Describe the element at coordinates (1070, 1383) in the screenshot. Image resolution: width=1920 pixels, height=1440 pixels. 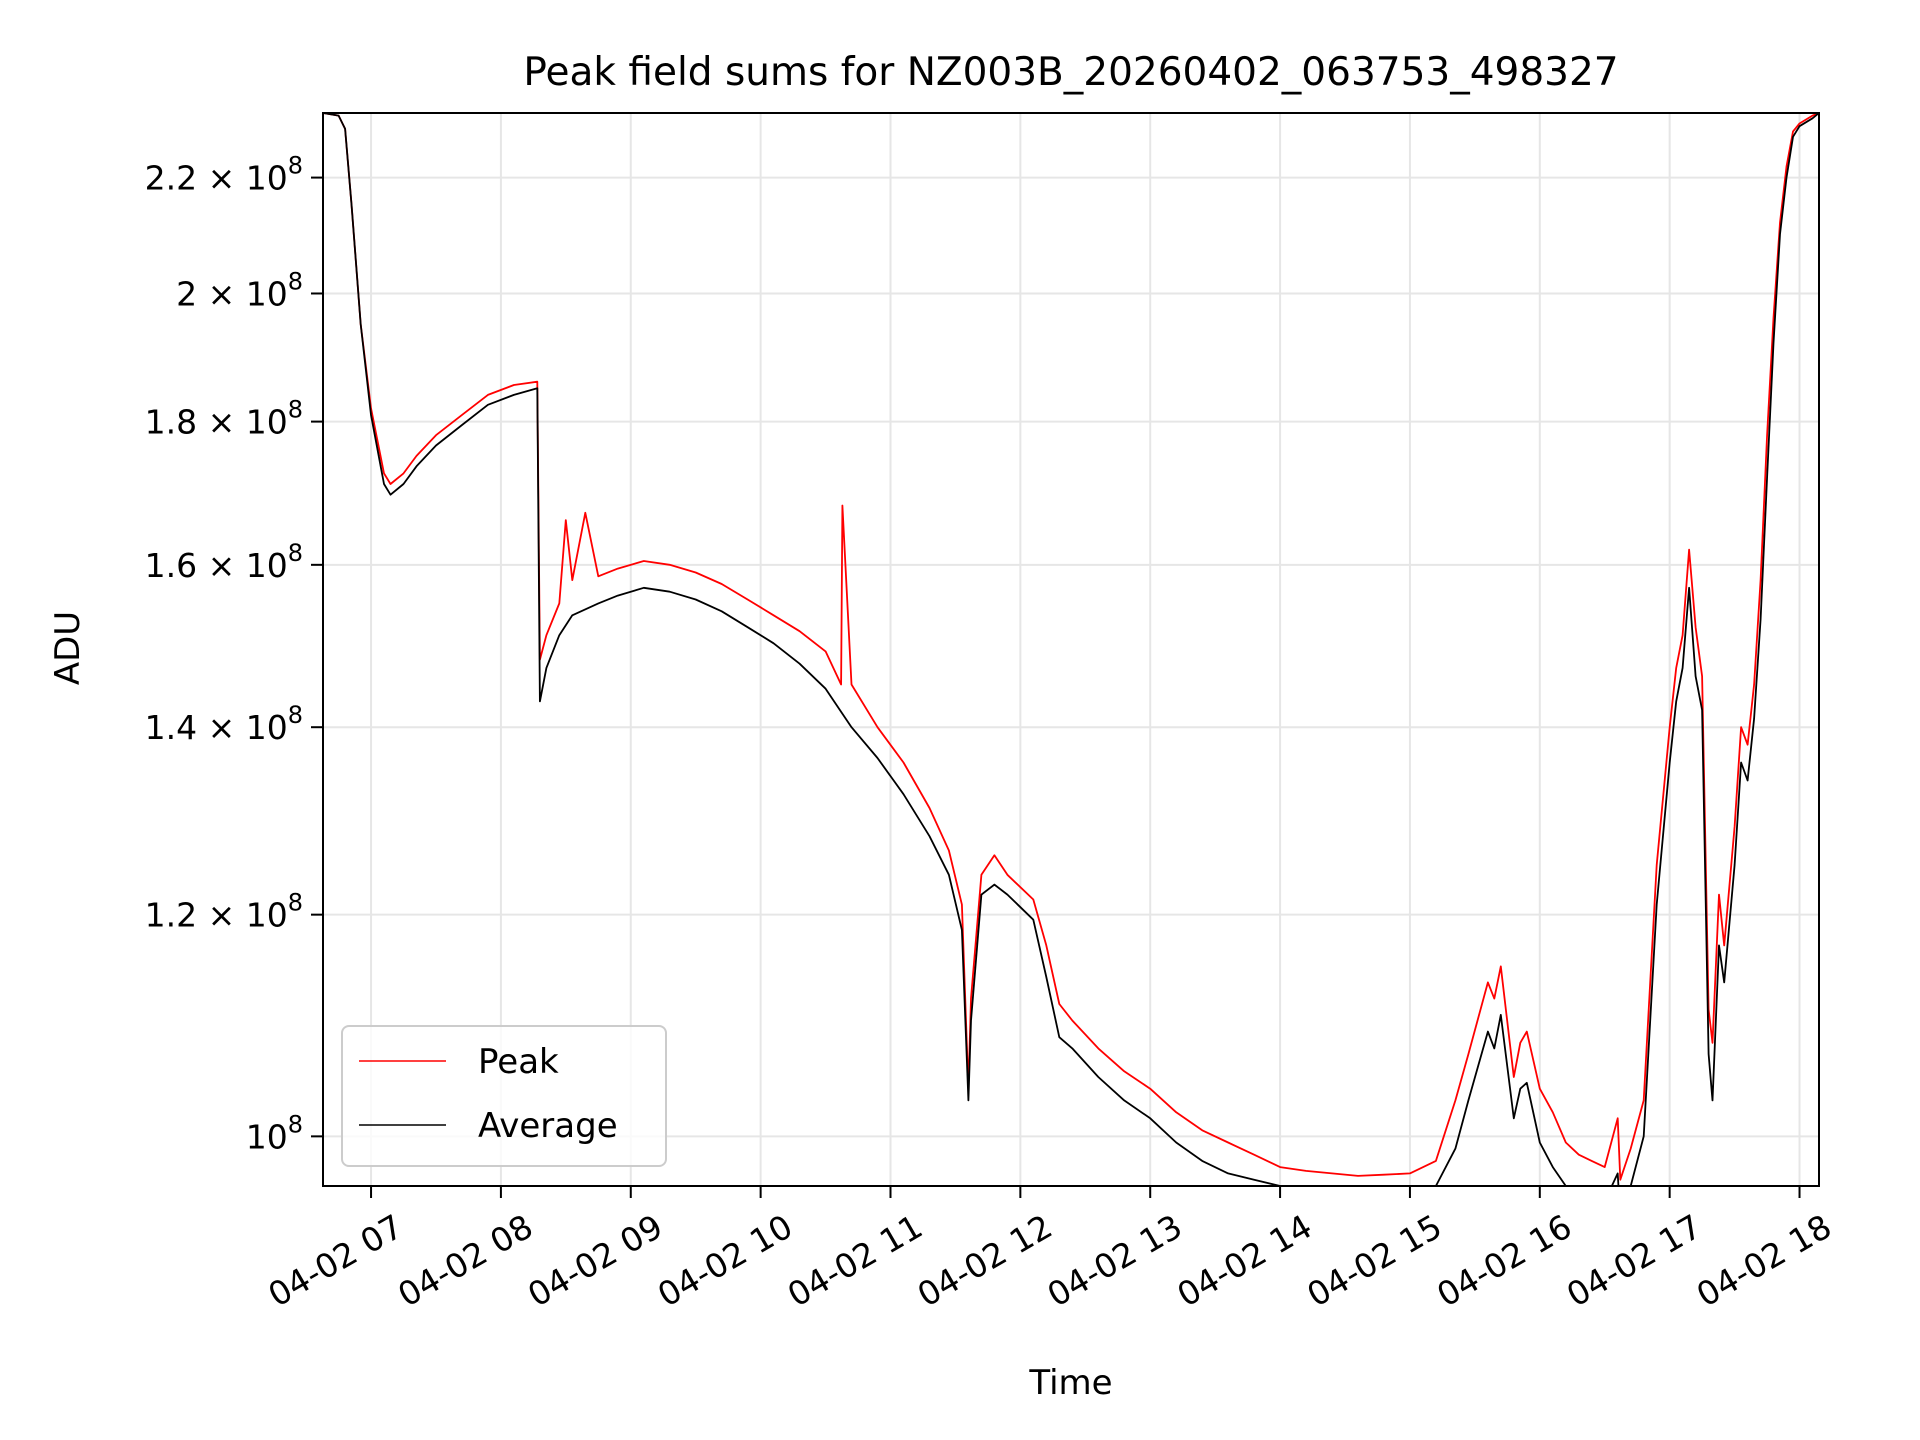
I see `x-axis-label: Time` at that location.